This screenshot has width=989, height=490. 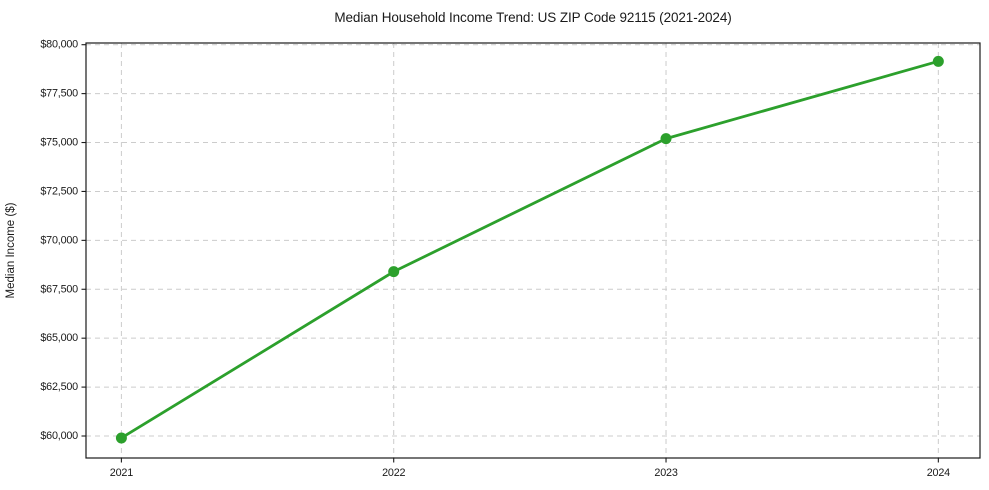 What do you see at coordinates (11, 250) in the screenshot?
I see `y-axis-label: Median Income ($)` at bounding box center [11, 250].